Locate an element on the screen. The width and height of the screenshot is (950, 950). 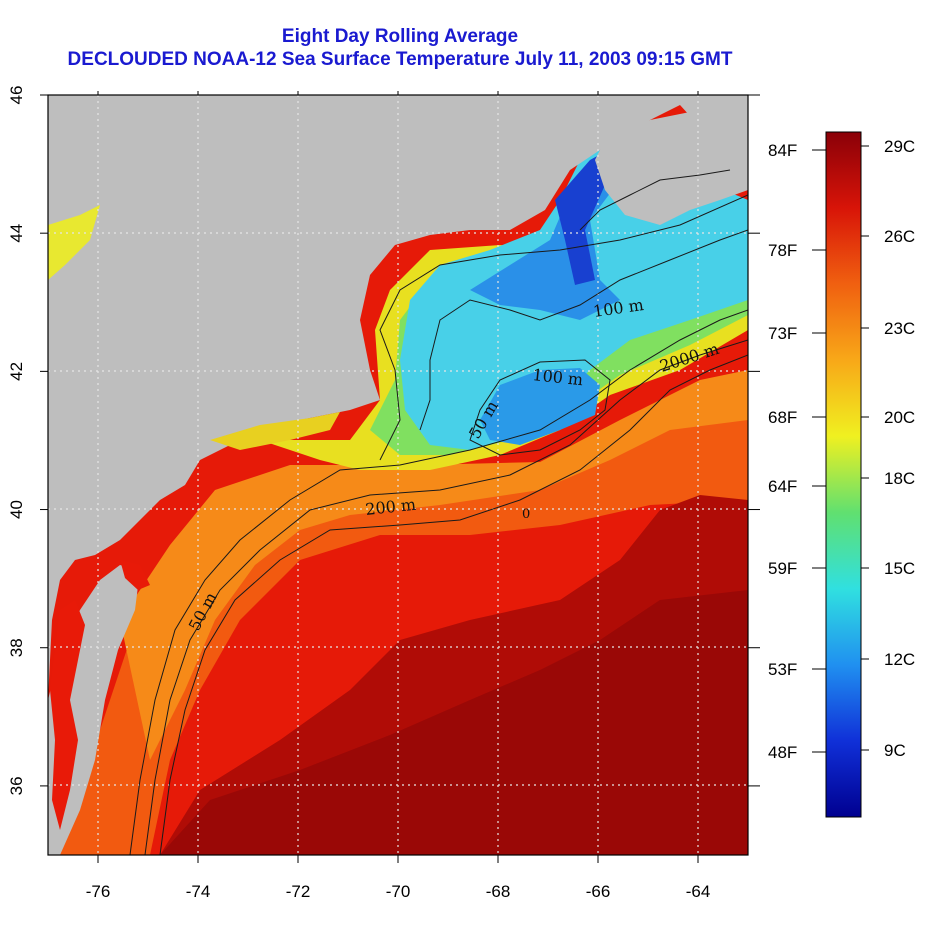
contour-label-zero: 0 is located at coordinates (526, 514).